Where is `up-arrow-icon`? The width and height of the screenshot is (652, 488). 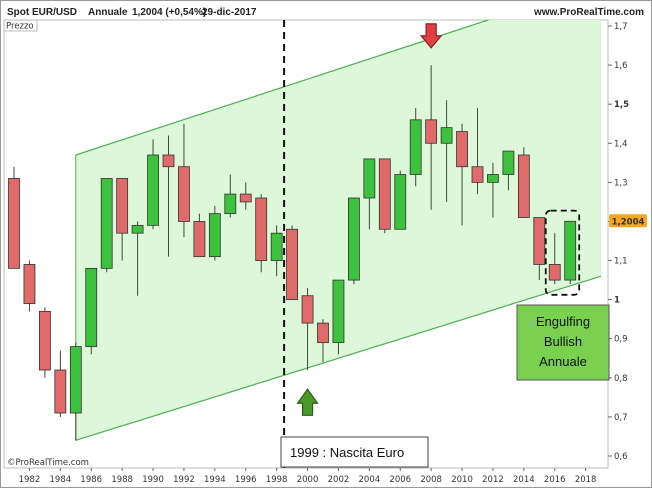 up-arrow-icon is located at coordinates (307, 402).